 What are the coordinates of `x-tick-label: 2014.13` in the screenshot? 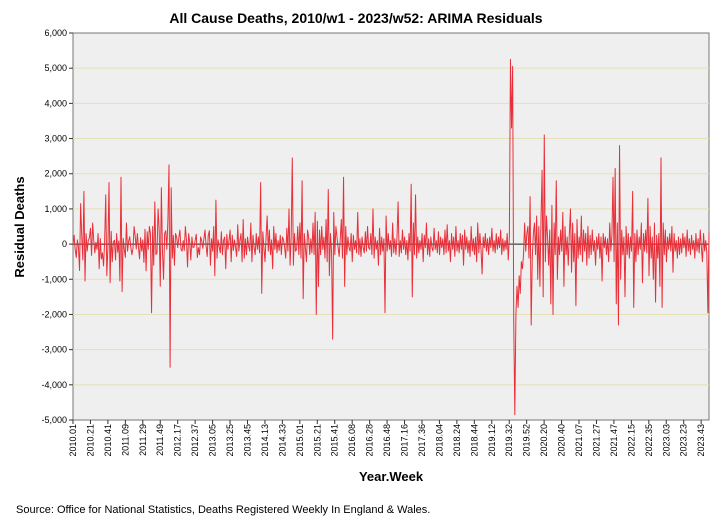 It's located at (265, 440).